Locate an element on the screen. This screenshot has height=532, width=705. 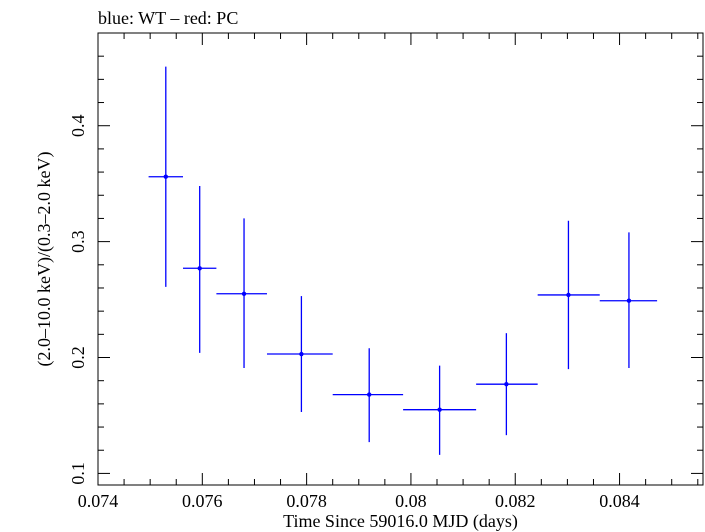
x-tick-label: 0.076 is located at coordinates (202, 501).